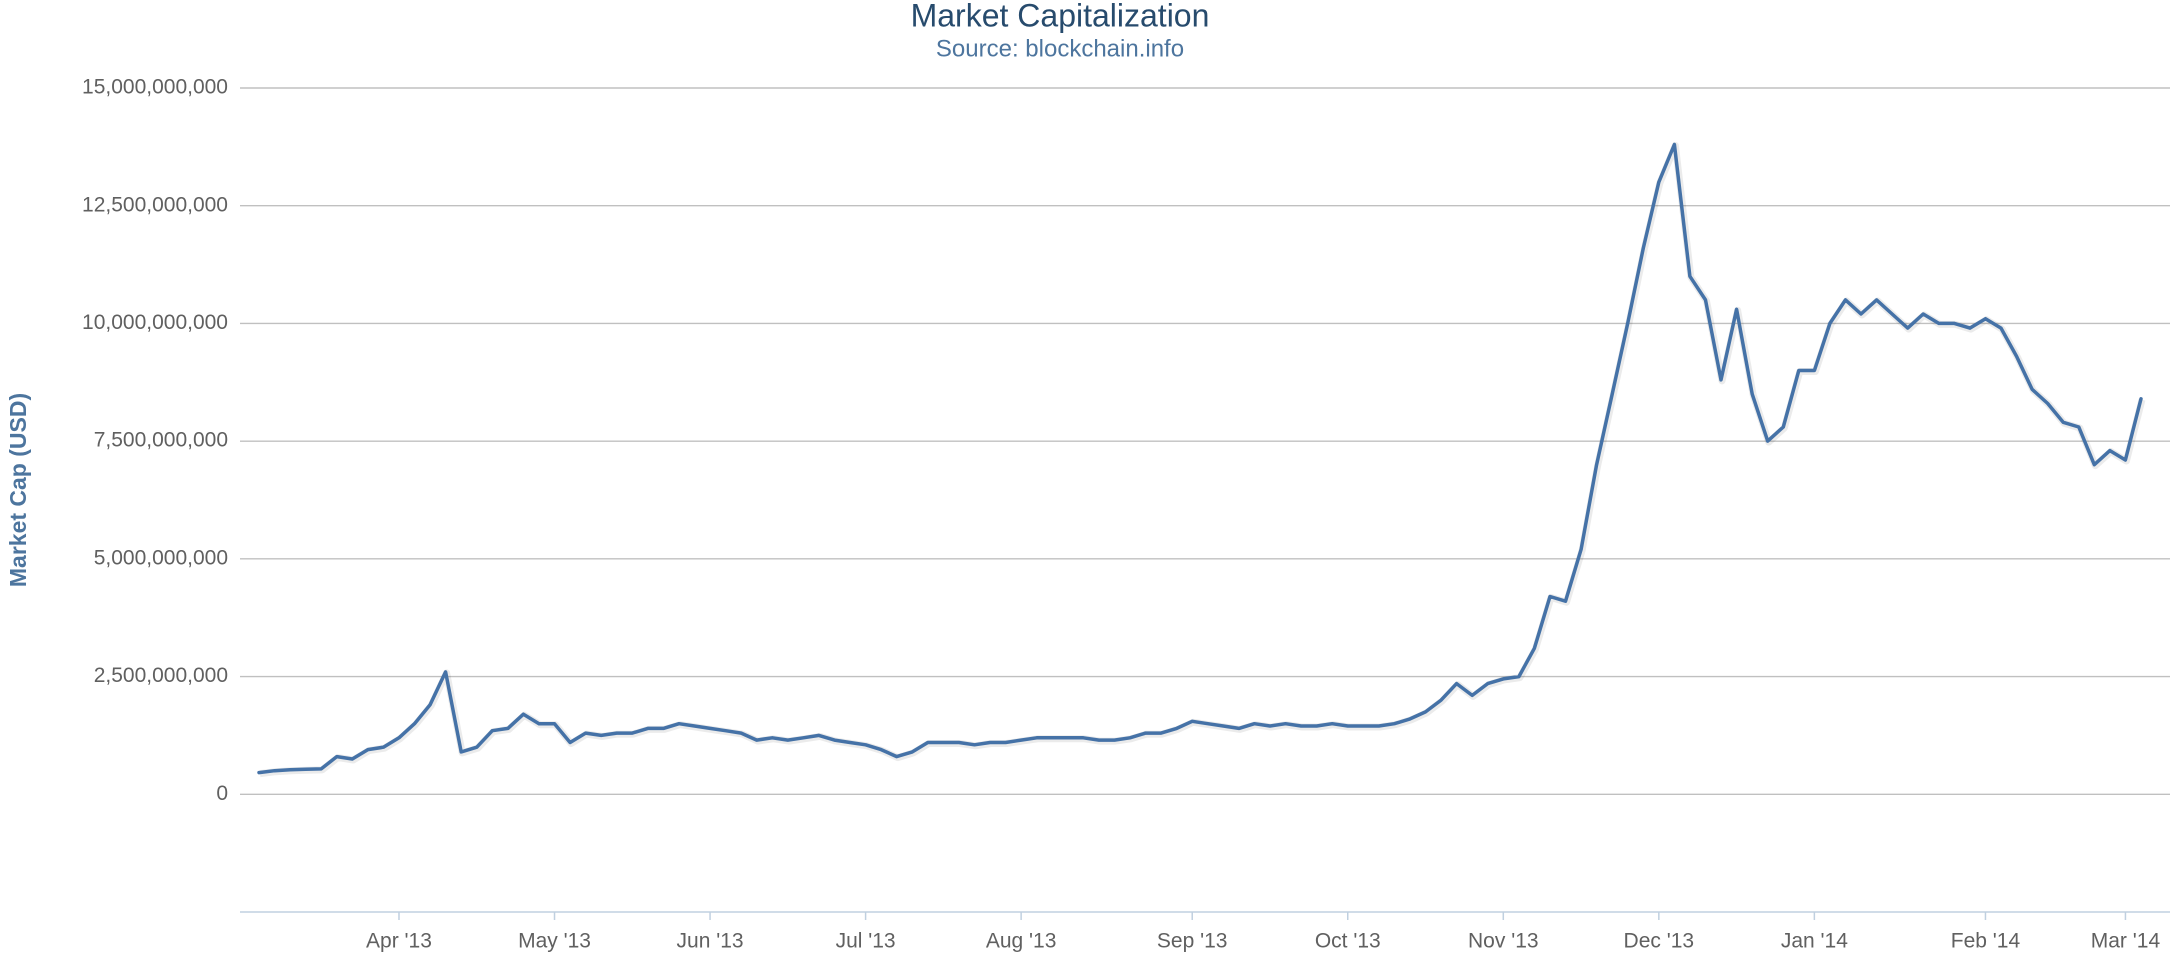 This screenshot has height=960, width=2176. What do you see at coordinates (155, 87) in the screenshot?
I see `y-tick-label: 15,000,000,000` at bounding box center [155, 87].